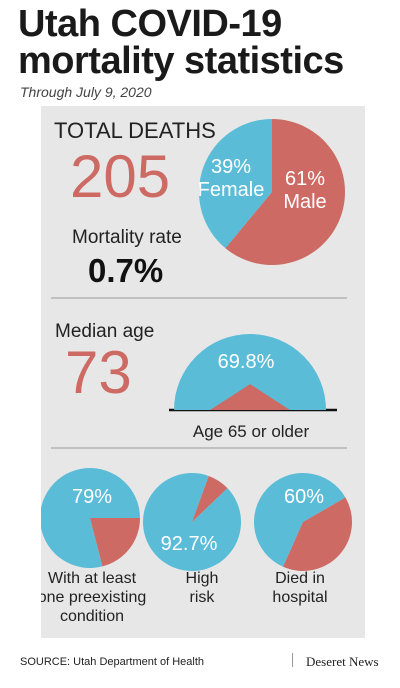 This screenshot has width=400, height=688. Describe the element at coordinates (305, 179) in the screenshot. I see `pie-label-male-pct: 61%` at that location.